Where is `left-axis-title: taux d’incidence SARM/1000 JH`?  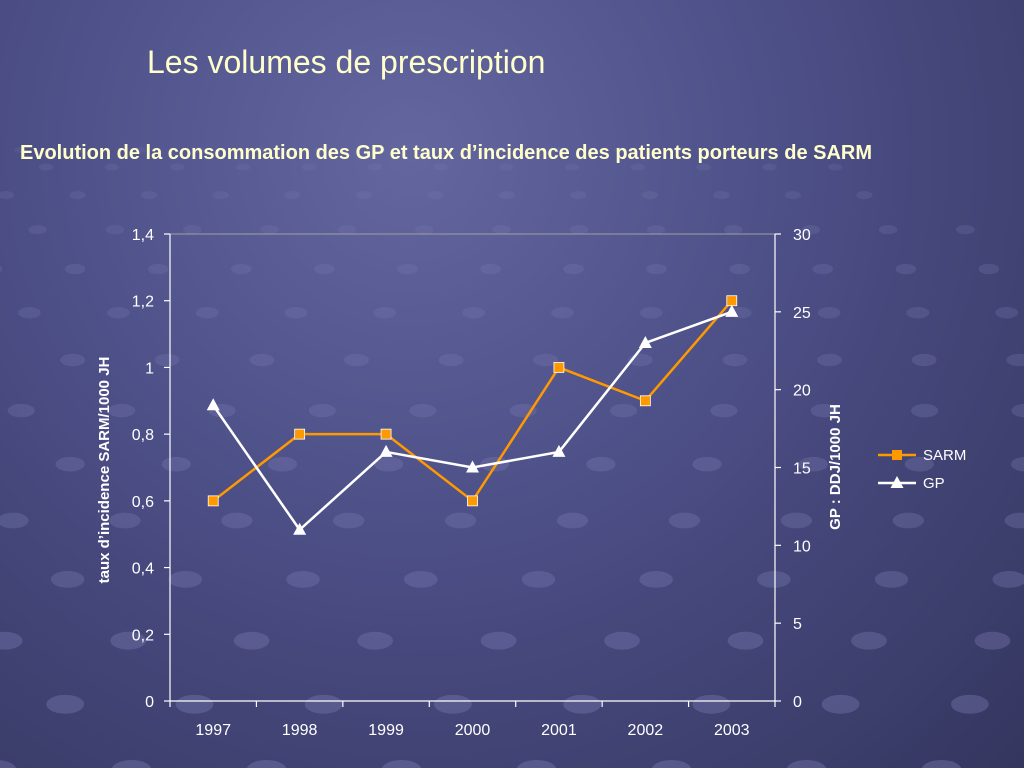 left-axis-title: taux d’incidence SARM/1000 JH is located at coordinates (104, 470).